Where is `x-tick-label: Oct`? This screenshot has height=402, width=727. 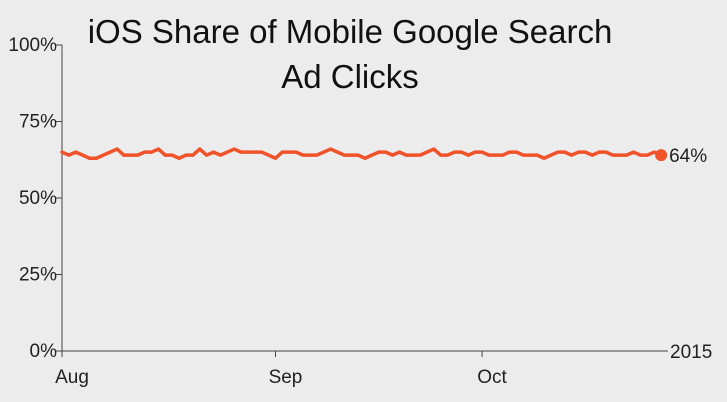
x-tick-label: Oct is located at coordinates (492, 377).